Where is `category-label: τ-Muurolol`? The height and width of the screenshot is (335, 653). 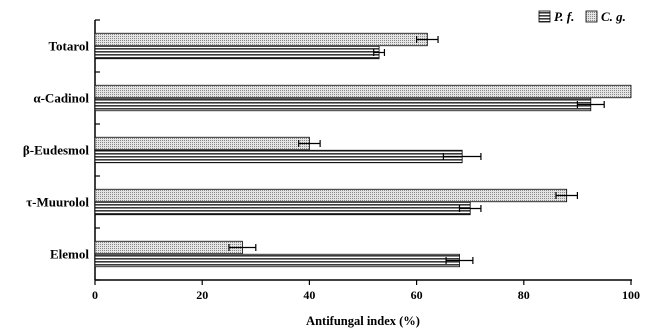
category-label: τ-Muurolol is located at coordinates (57, 202).